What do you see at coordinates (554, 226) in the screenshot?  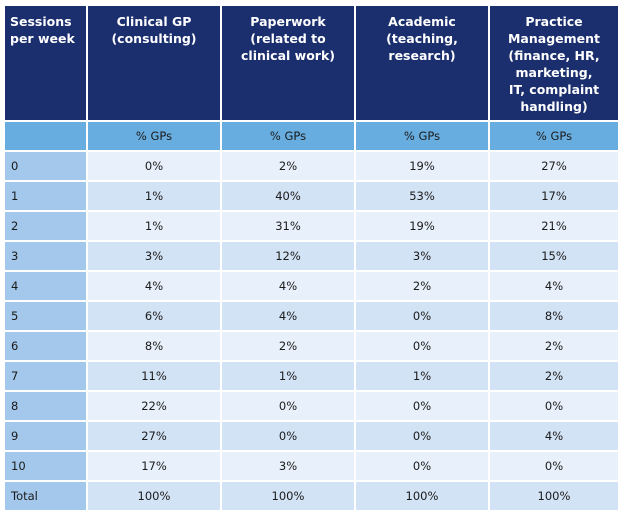 I see `table-cell: 21%` at bounding box center [554, 226].